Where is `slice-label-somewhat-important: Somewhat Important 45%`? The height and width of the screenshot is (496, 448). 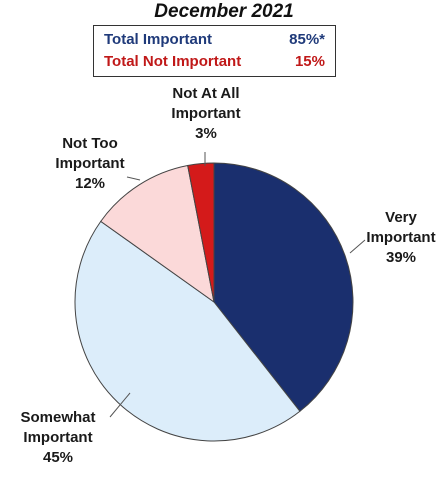 slice-label-somewhat-important: Somewhat Important 45% is located at coordinates (57, 437).